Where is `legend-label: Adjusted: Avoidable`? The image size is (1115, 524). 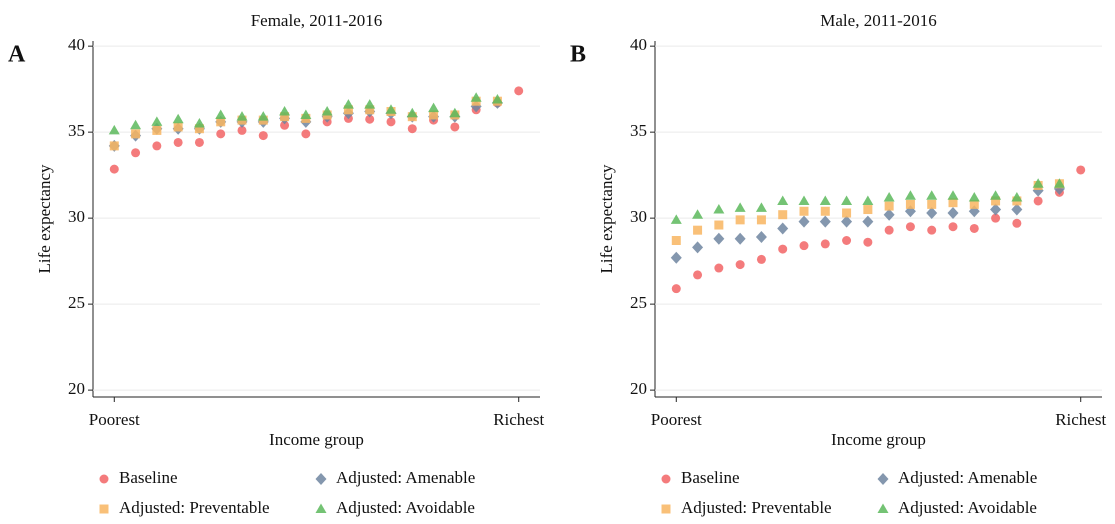
legend-label: Adjusted: Avoidable is located at coordinates (967, 507).